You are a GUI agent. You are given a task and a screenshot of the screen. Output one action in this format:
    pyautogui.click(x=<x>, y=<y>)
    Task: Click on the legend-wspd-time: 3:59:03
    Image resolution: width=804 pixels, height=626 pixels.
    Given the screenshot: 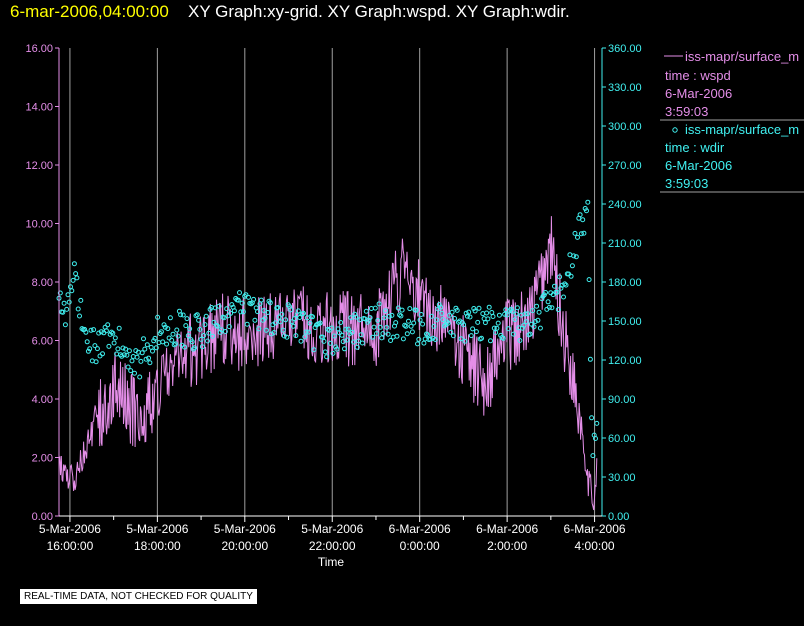 What is the action you would take?
    pyautogui.click(x=686, y=111)
    